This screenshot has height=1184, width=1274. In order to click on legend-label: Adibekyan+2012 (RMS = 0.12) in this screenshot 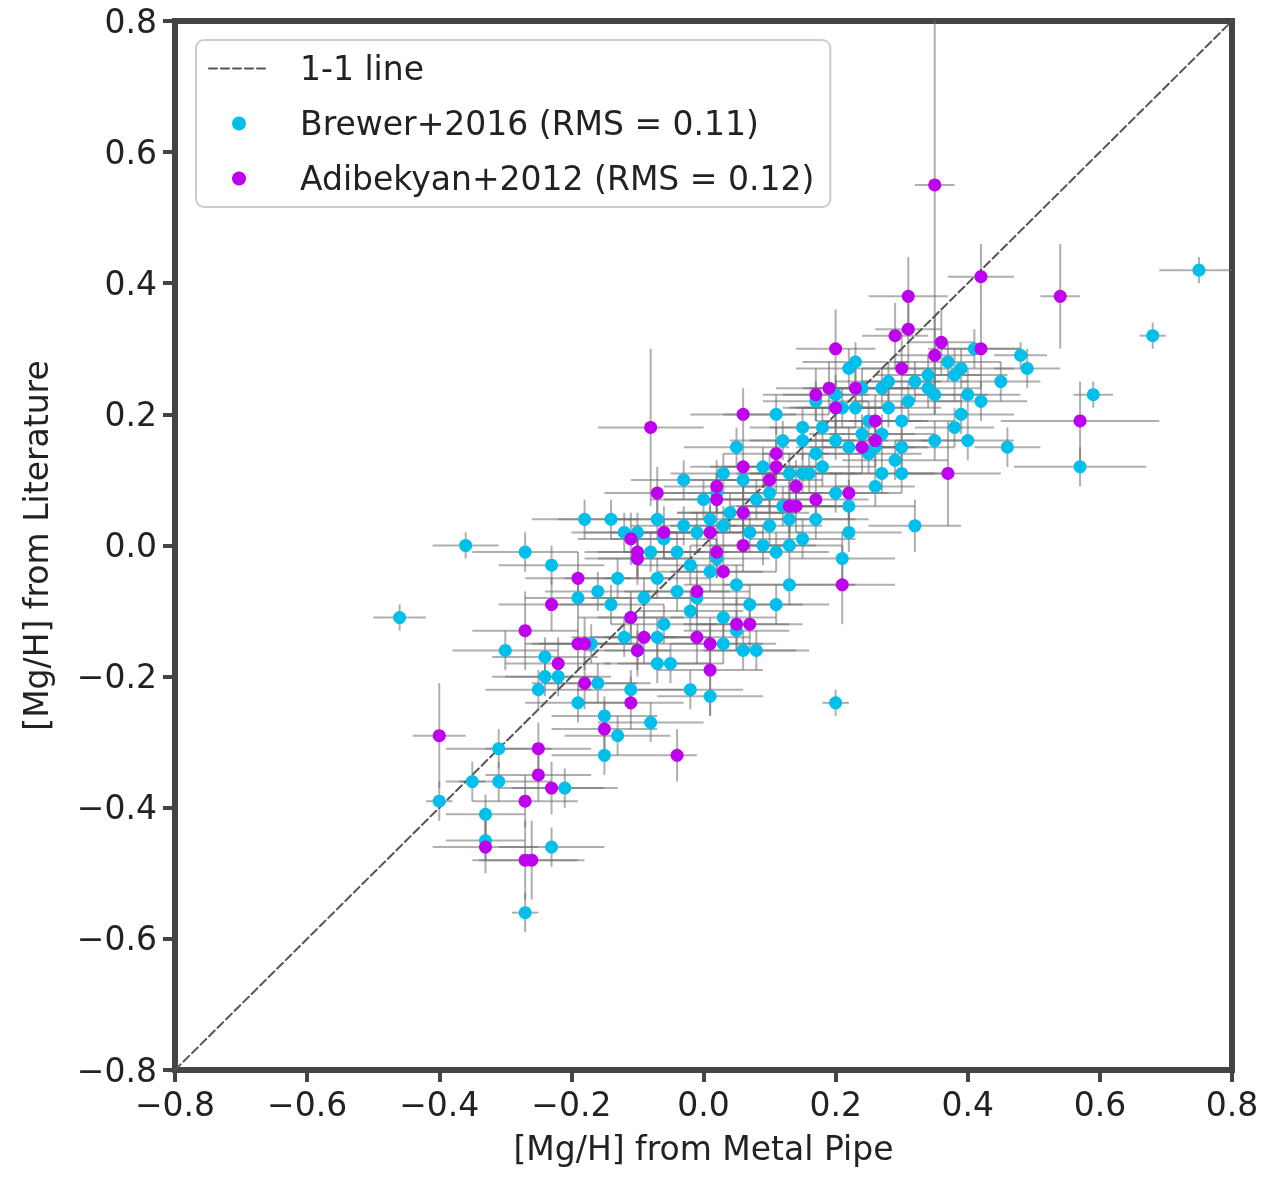, I will do `click(557, 178)`.